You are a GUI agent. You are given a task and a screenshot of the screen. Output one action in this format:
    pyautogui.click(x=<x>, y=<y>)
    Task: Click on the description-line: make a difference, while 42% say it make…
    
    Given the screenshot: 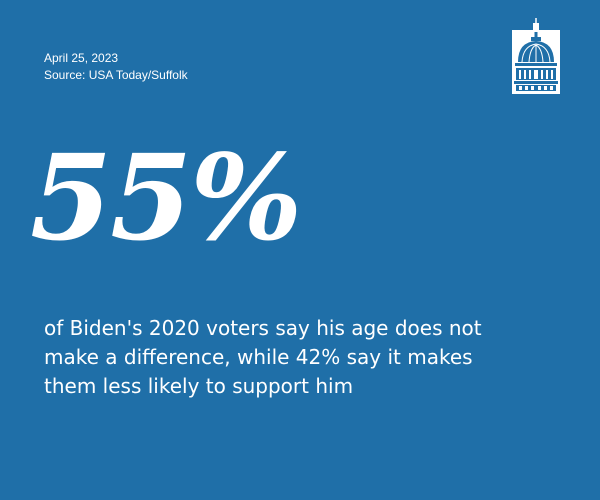 What is the action you would take?
    pyautogui.click(x=258, y=357)
    